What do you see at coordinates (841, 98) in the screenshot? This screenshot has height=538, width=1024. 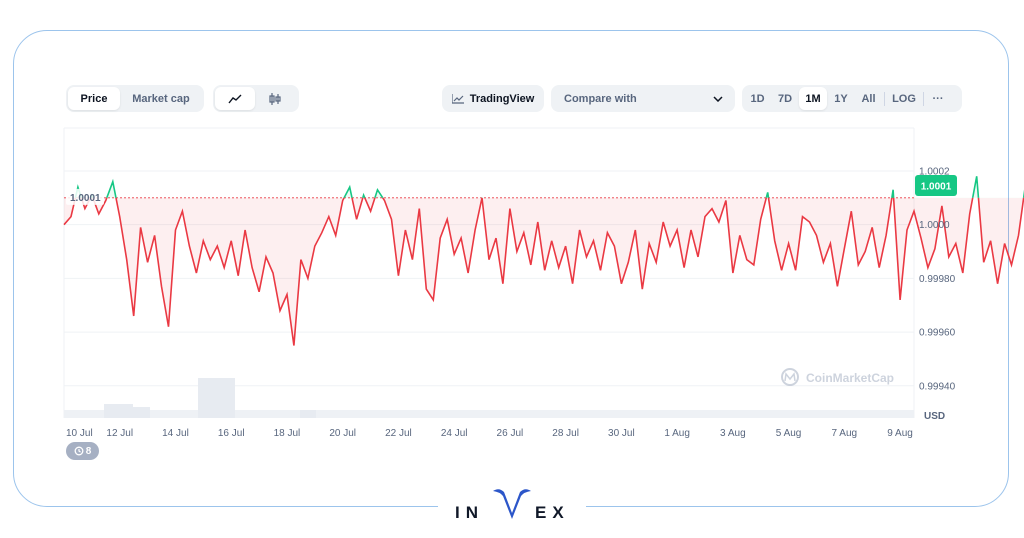 I see `range-1y: 1Y` at bounding box center [841, 98].